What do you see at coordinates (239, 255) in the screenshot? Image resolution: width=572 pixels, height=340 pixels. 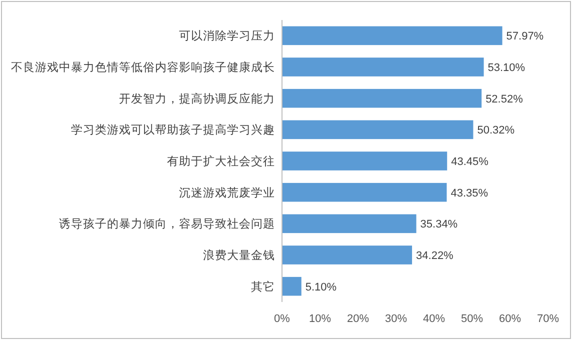 I see `y-tick-label: 浪费大量金钱` at bounding box center [239, 255].